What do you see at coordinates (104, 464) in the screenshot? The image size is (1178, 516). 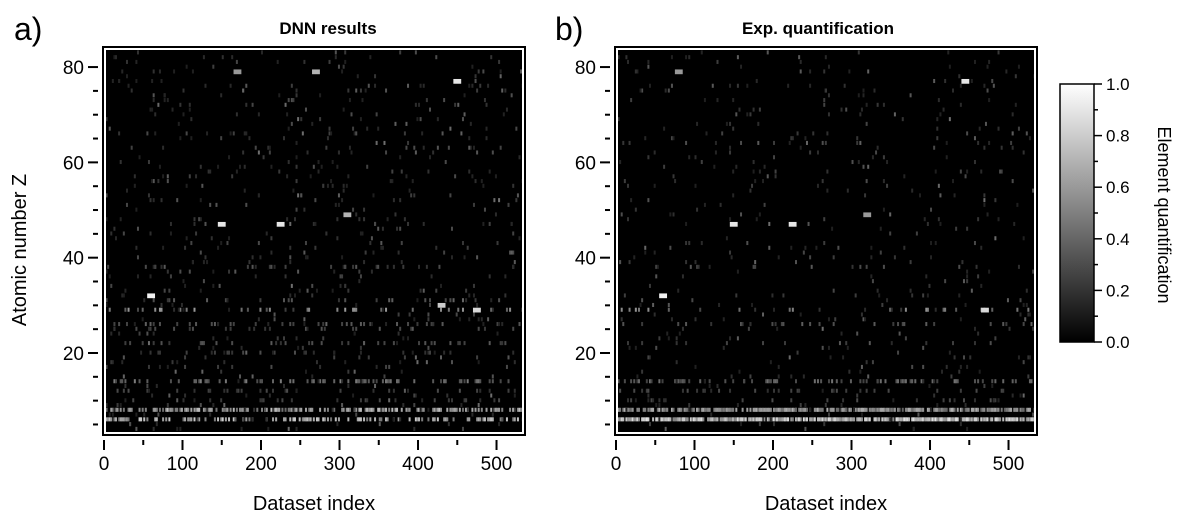 I see `x-tick-label: 0` at bounding box center [104, 464].